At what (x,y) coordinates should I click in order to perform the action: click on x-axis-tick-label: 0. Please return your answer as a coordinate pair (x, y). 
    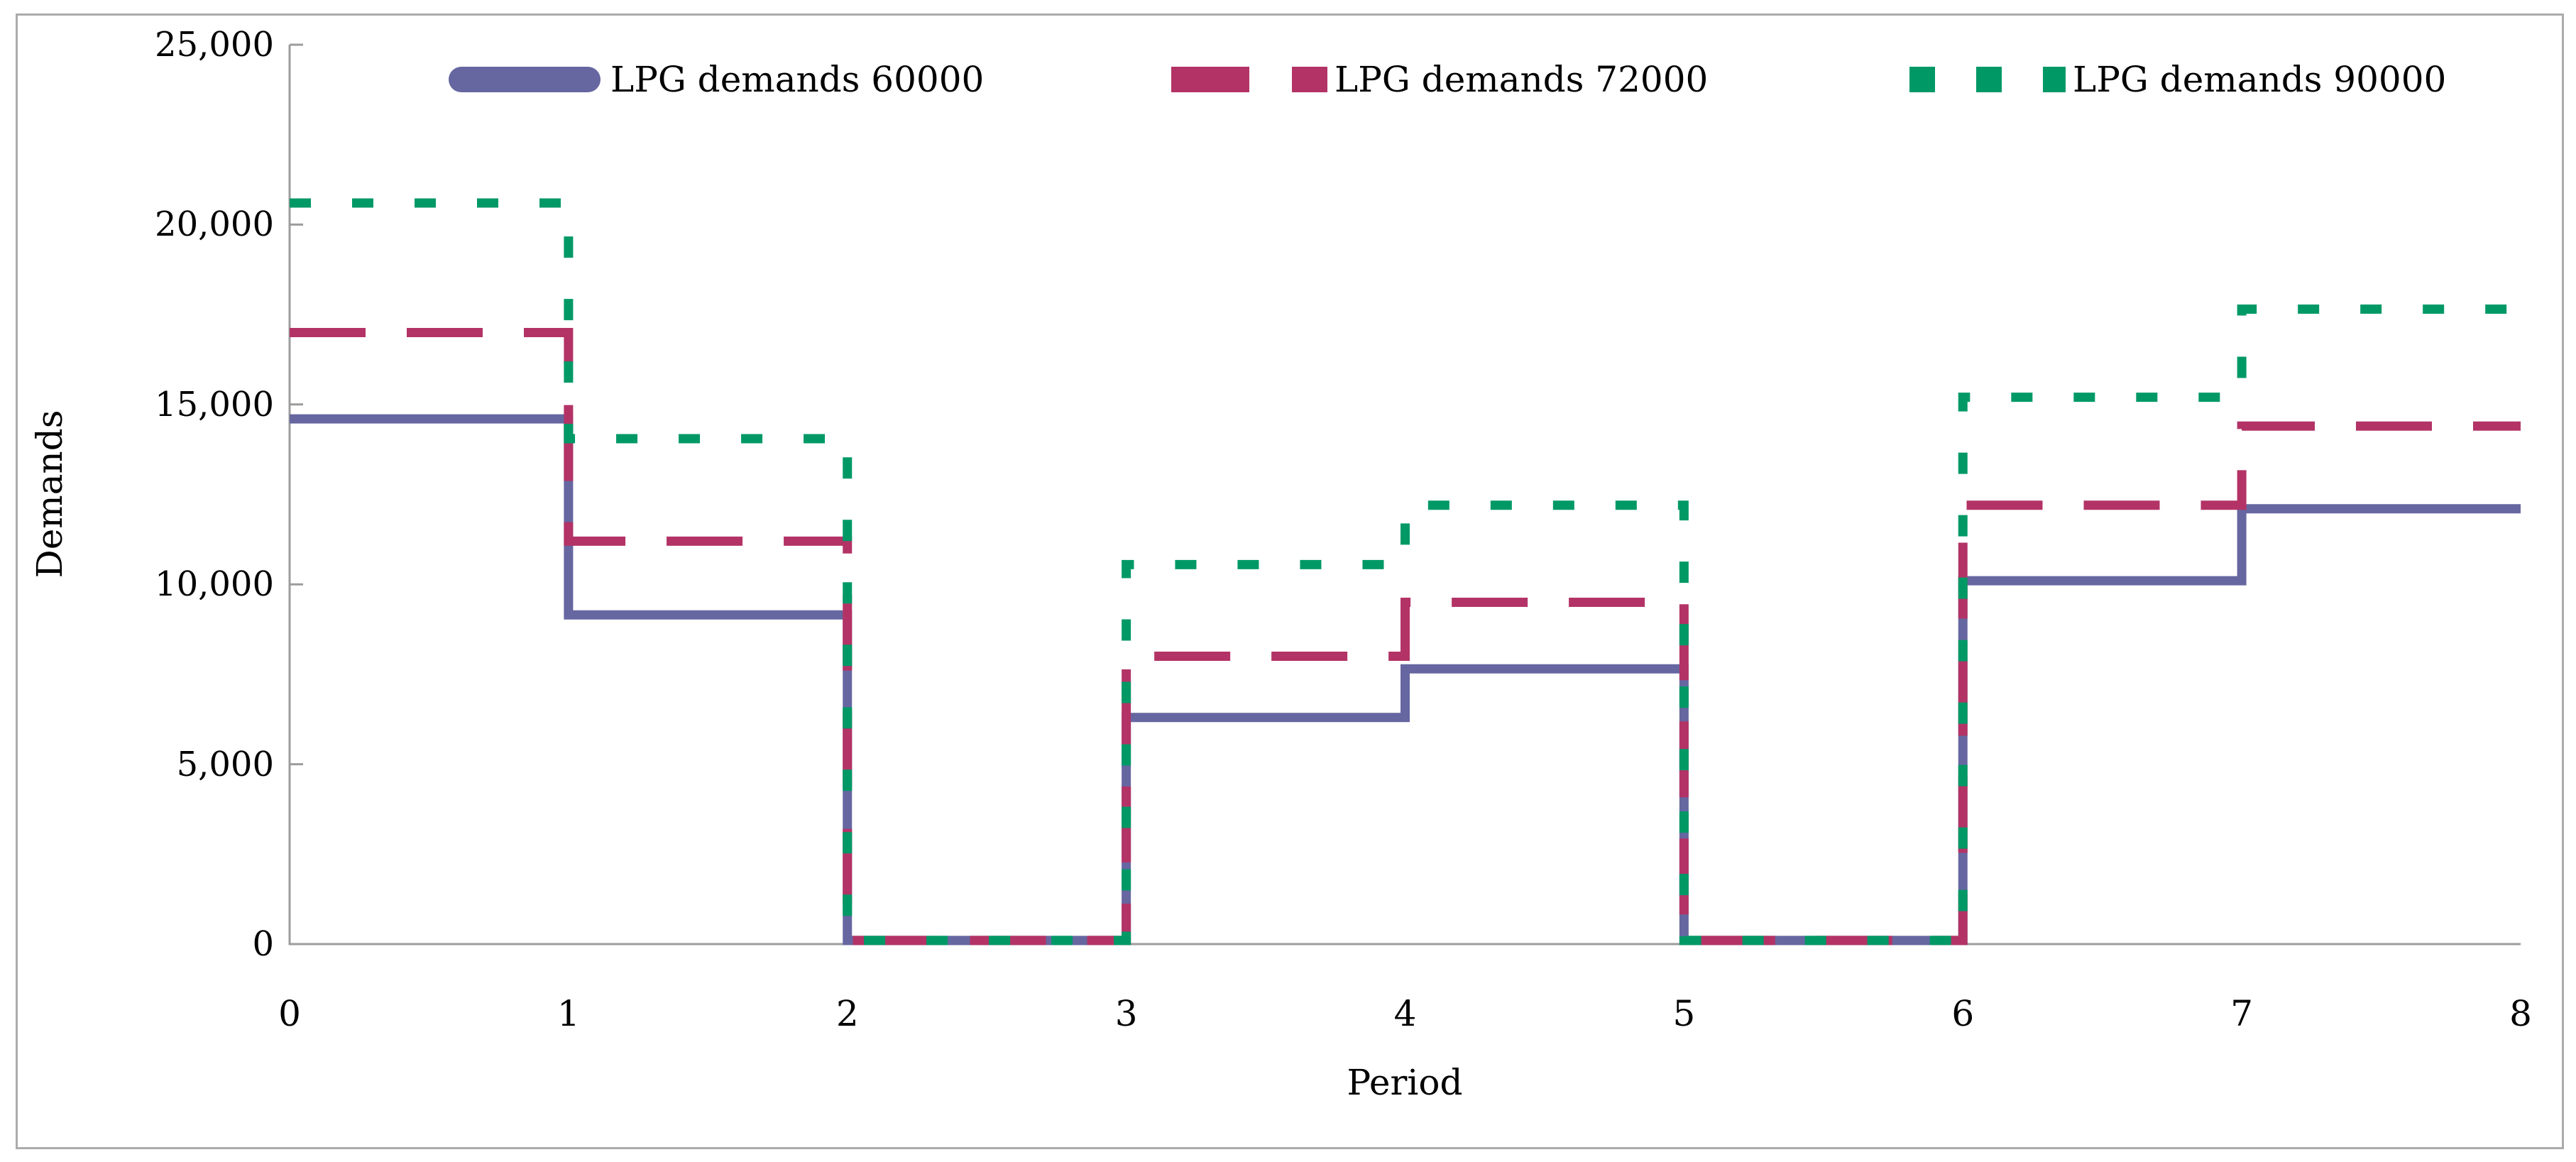
    Looking at the image, I should click on (289, 1013).